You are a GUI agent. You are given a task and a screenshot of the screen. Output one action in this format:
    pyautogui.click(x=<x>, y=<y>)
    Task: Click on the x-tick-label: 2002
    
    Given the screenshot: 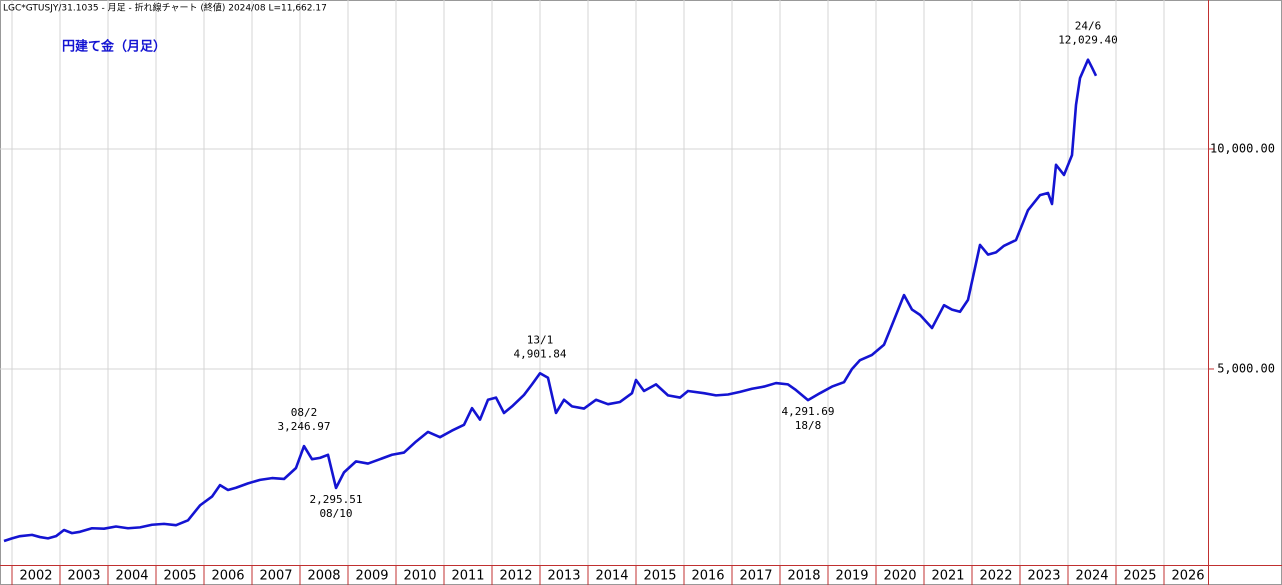 What is the action you would take?
    pyautogui.click(x=35, y=576)
    